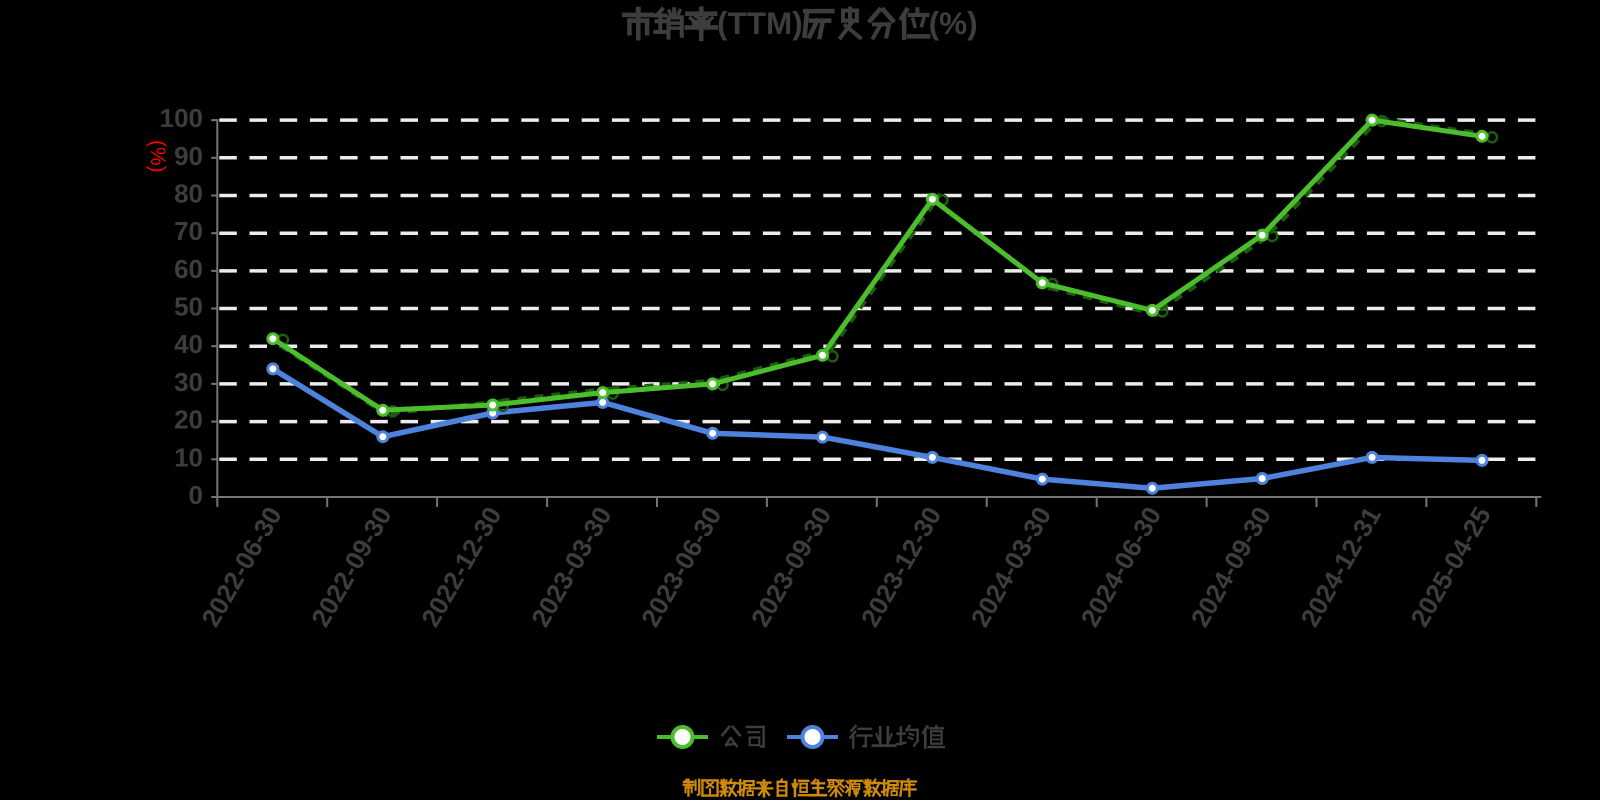 The height and width of the screenshot is (800, 1600). I want to click on svg-text: 100, so click(181, 118).